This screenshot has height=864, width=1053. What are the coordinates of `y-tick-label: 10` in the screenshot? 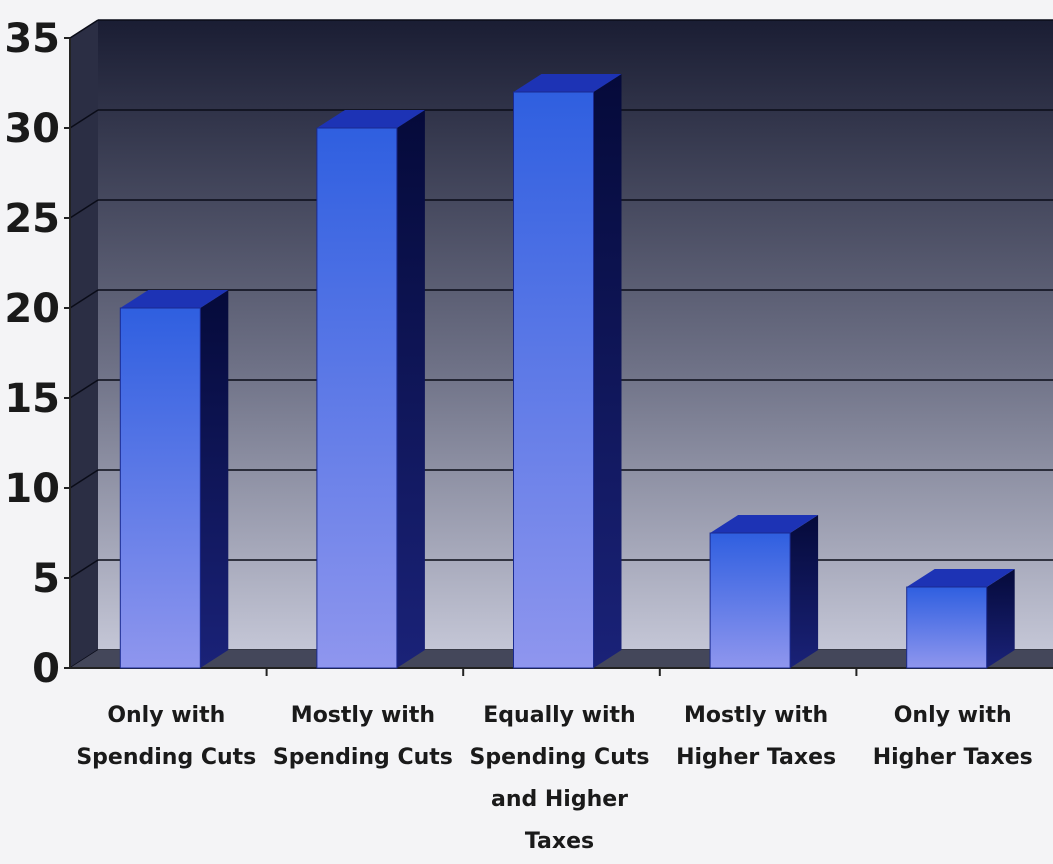 It's located at (32, 489).